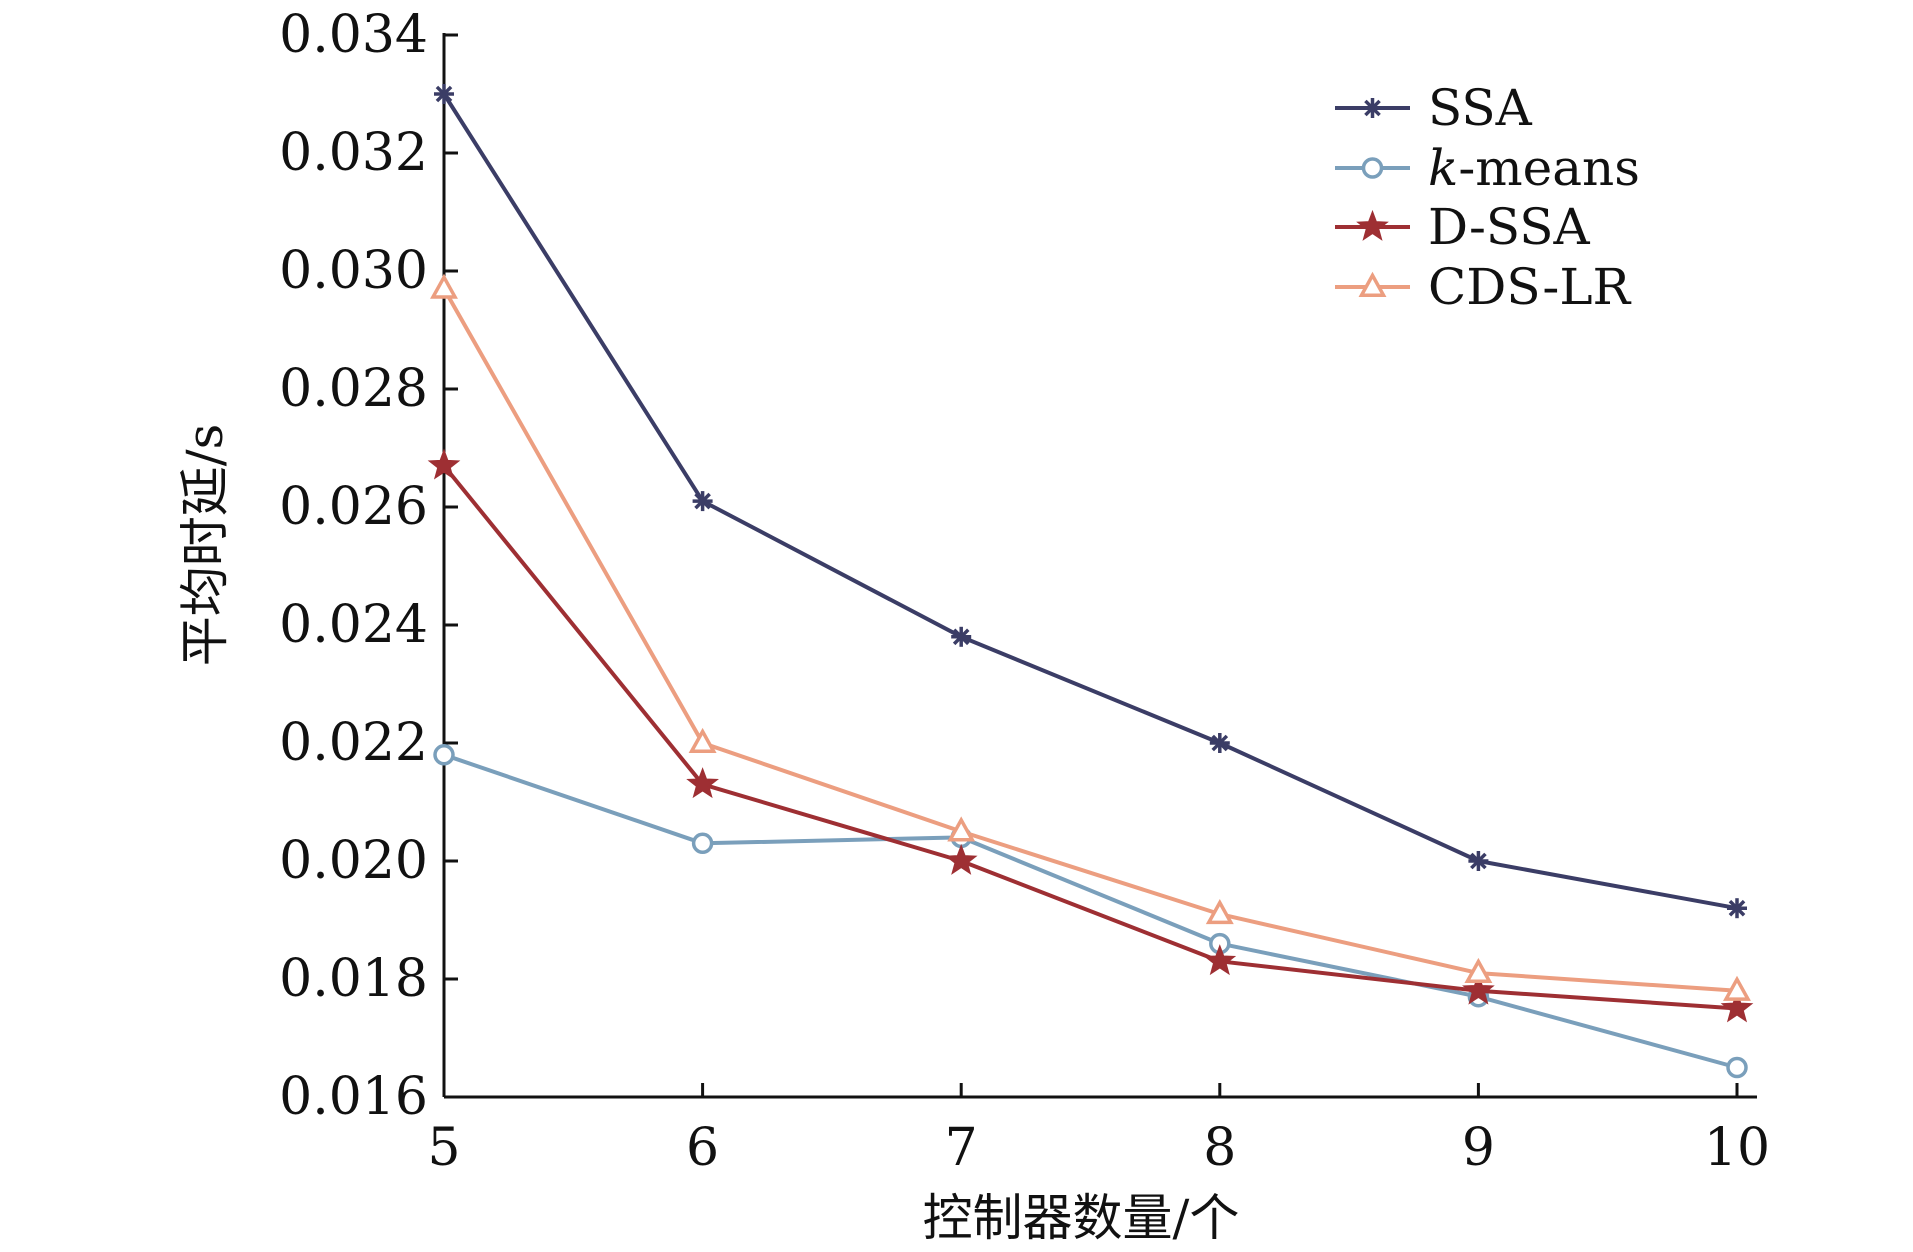  Describe the element at coordinates (1530, 287) in the screenshot. I see `legend-label: CDS-LR` at that location.